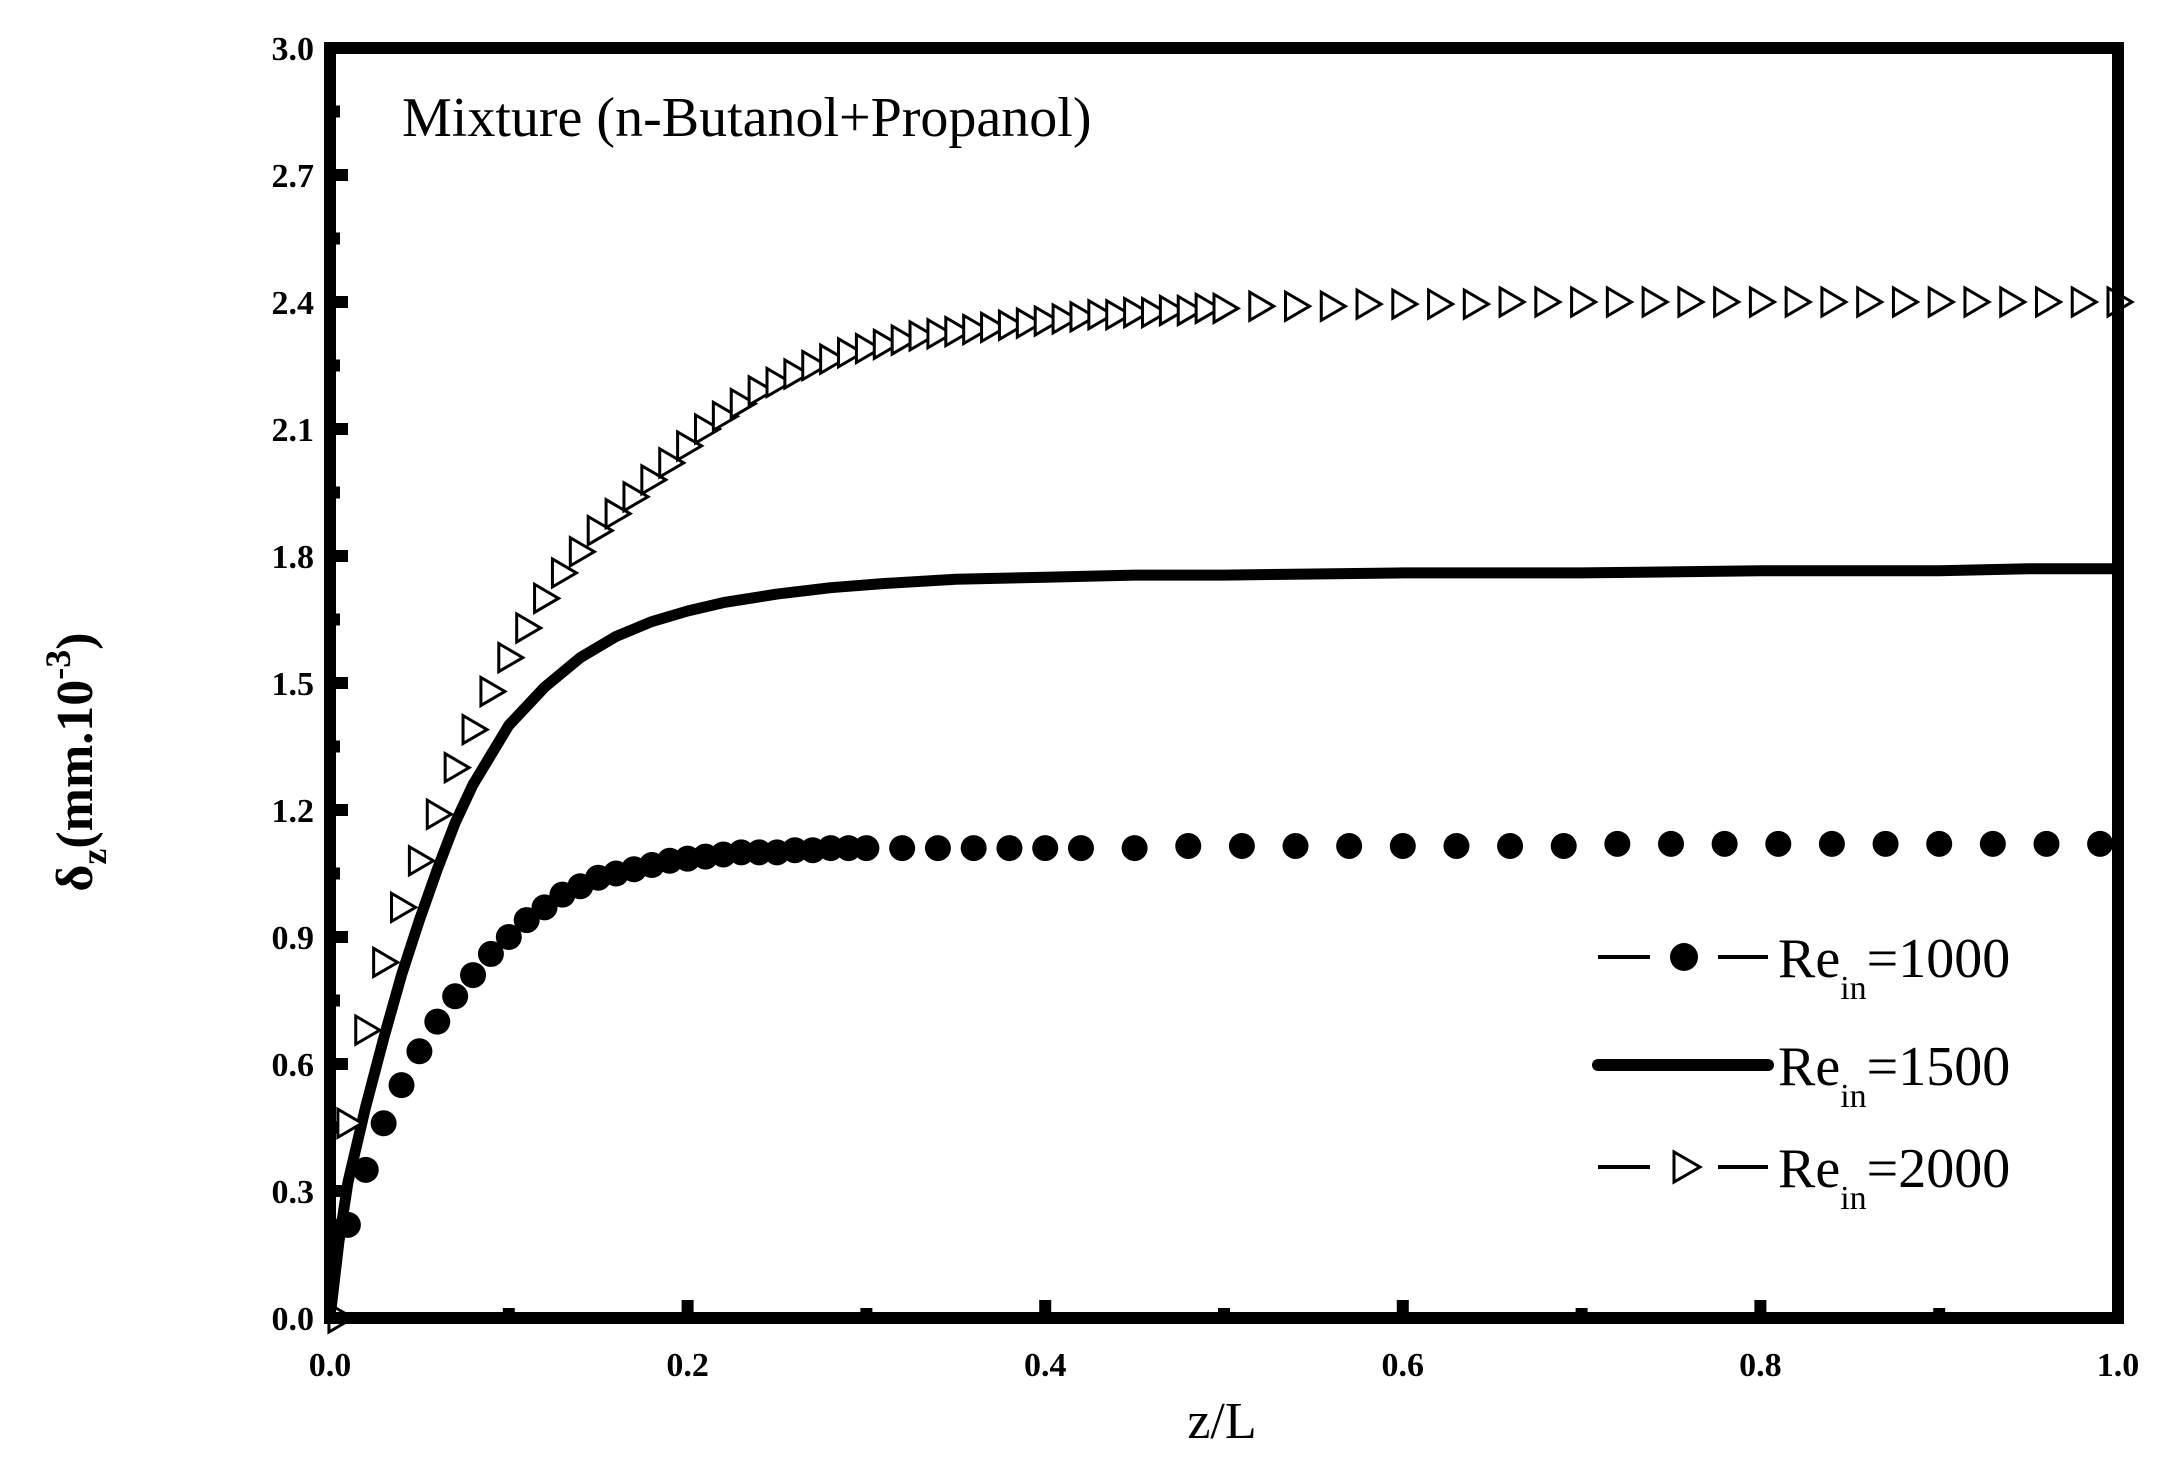 The width and height of the screenshot is (2178, 1460). I want to click on legend-label-rest: =1000, so click(1939, 959).